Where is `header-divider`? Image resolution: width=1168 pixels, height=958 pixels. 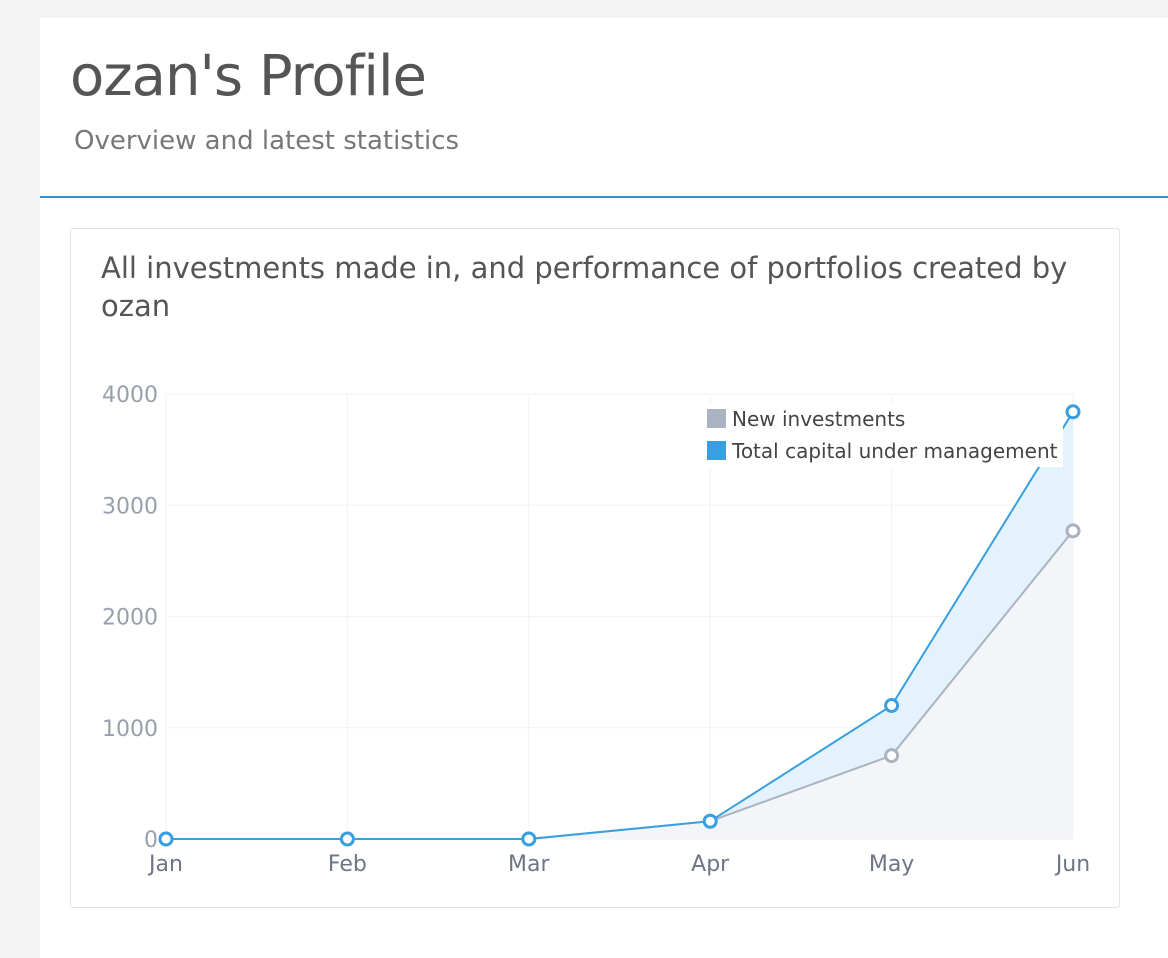
header-divider is located at coordinates (604, 197).